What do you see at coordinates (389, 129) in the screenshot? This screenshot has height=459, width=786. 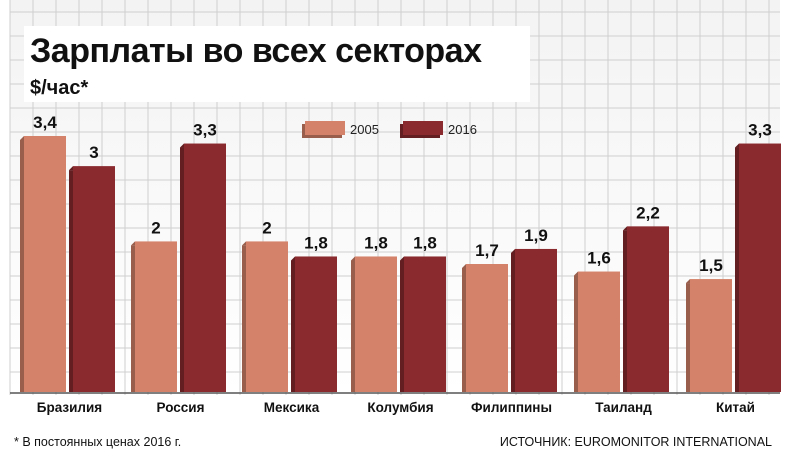 I see `legend: 2005 2016` at bounding box center [389, 129].